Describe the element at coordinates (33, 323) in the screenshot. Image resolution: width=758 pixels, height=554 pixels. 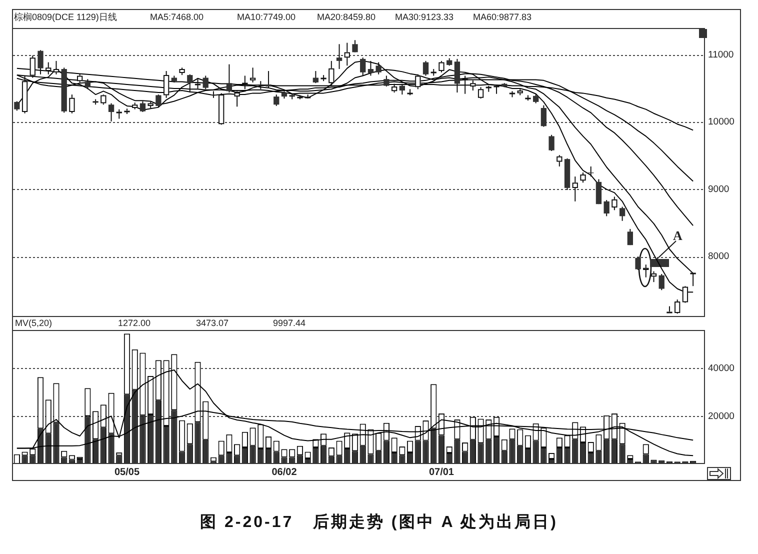
I see `chart-title: MV(5,20)` at that location.